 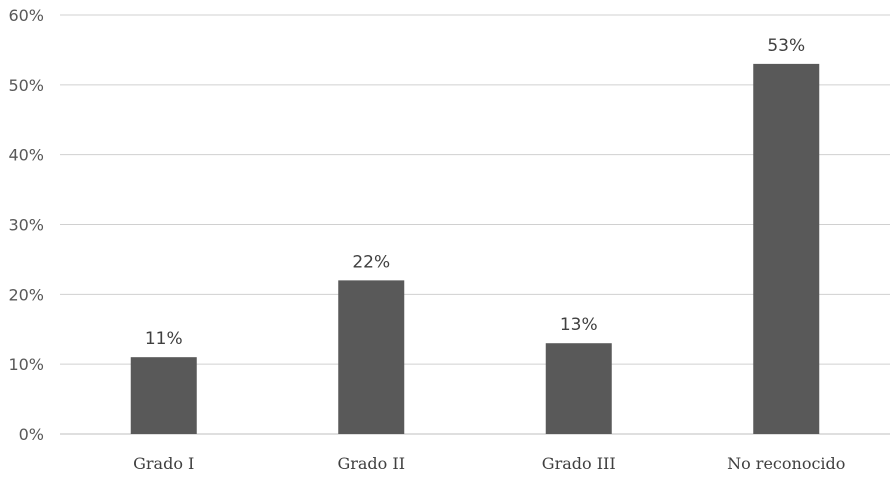 I want to click on y-tick-label: 30%, so click(x=26, y=225).